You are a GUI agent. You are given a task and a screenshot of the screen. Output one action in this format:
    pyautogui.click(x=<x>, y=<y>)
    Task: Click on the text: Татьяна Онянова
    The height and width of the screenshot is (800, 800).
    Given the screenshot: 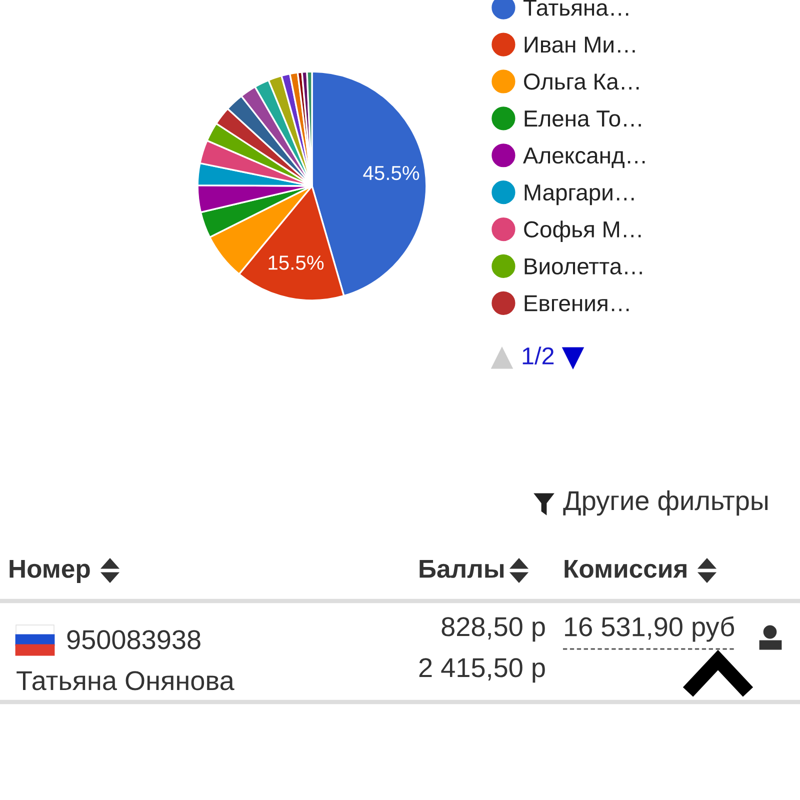 What is the action you would take?
    pyautogui.click(x=125, y=680)
    